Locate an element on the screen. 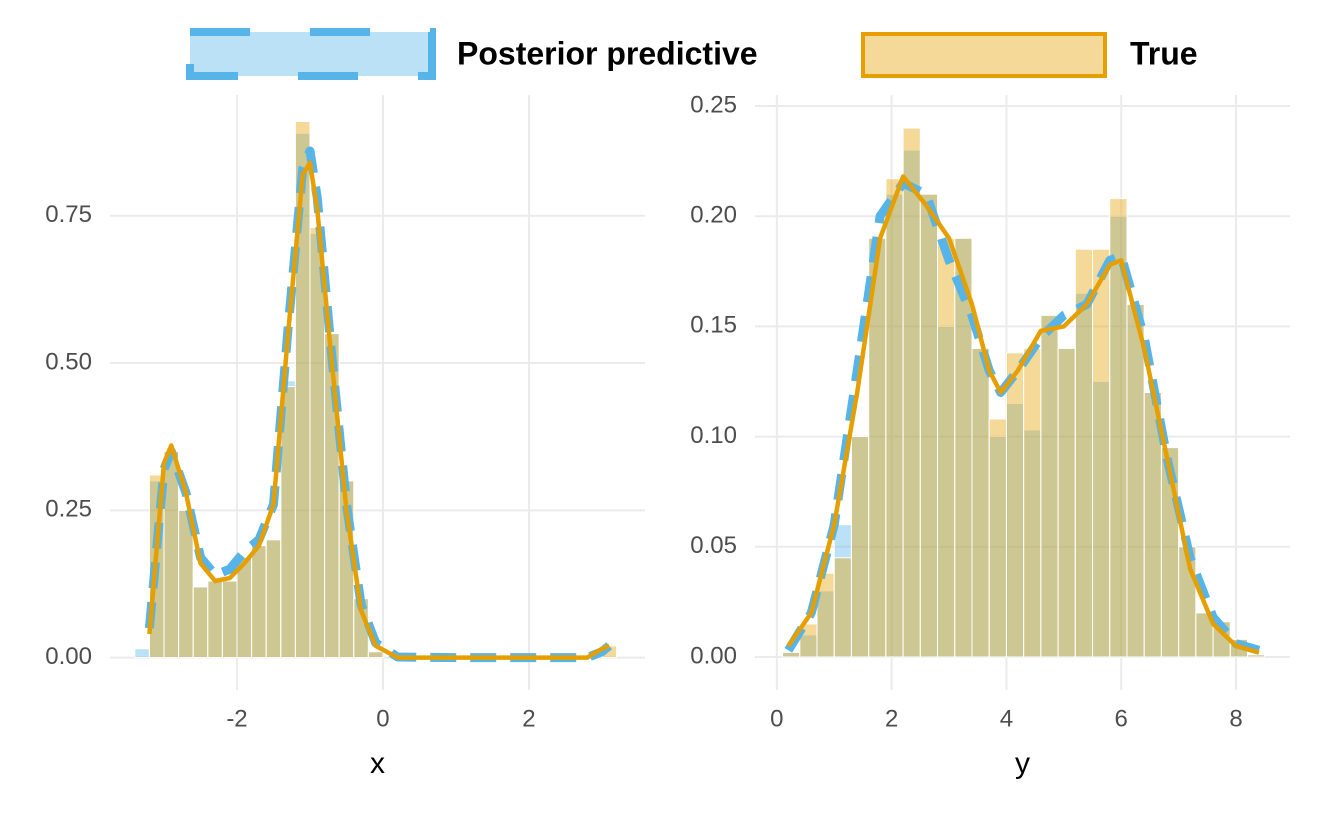  x-tick-label: 6 is located at coordinates (1121, 718).